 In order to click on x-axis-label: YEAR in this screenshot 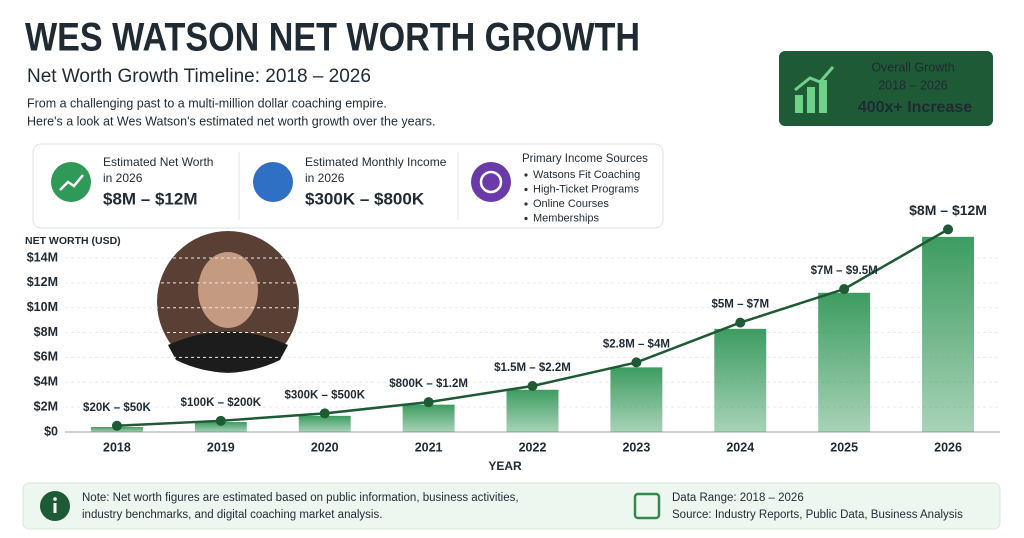, I will do `click(505, 466)`.